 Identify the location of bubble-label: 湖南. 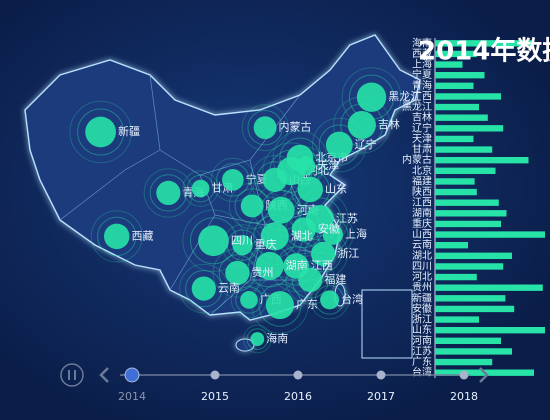
(297, 265).